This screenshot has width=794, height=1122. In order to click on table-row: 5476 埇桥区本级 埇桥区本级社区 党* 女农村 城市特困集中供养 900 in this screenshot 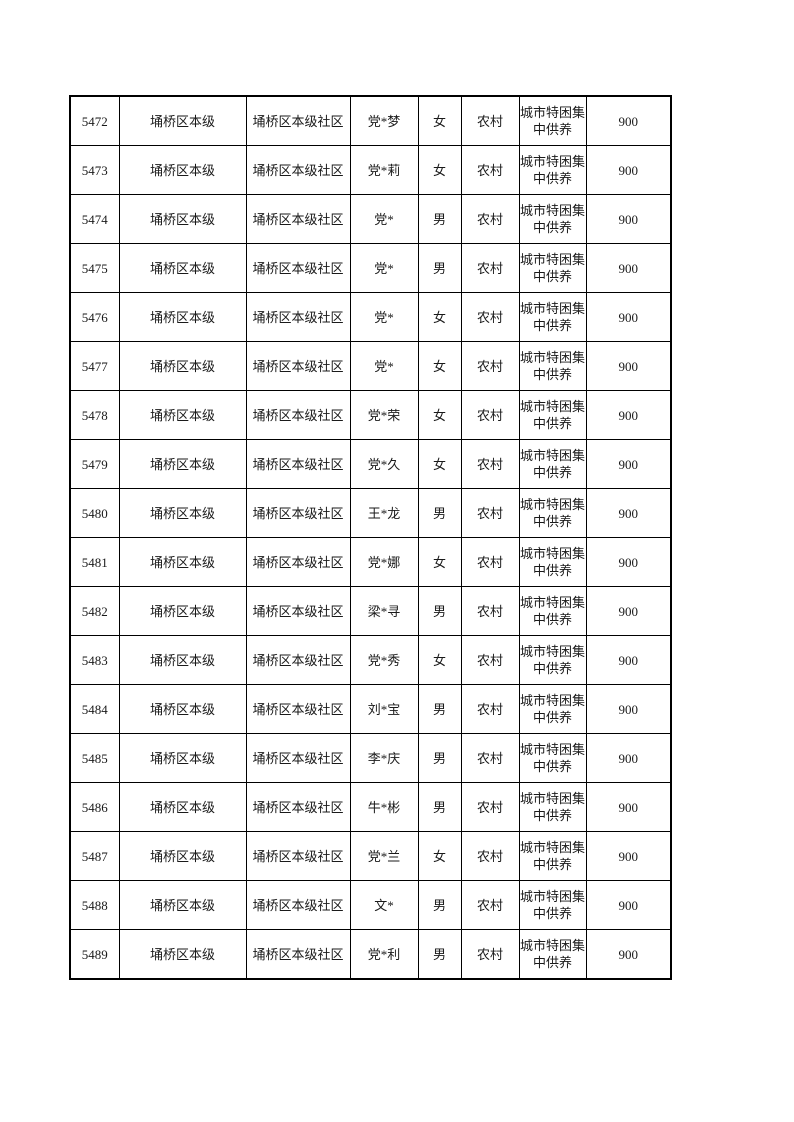, I will do `click(370, 317)`.